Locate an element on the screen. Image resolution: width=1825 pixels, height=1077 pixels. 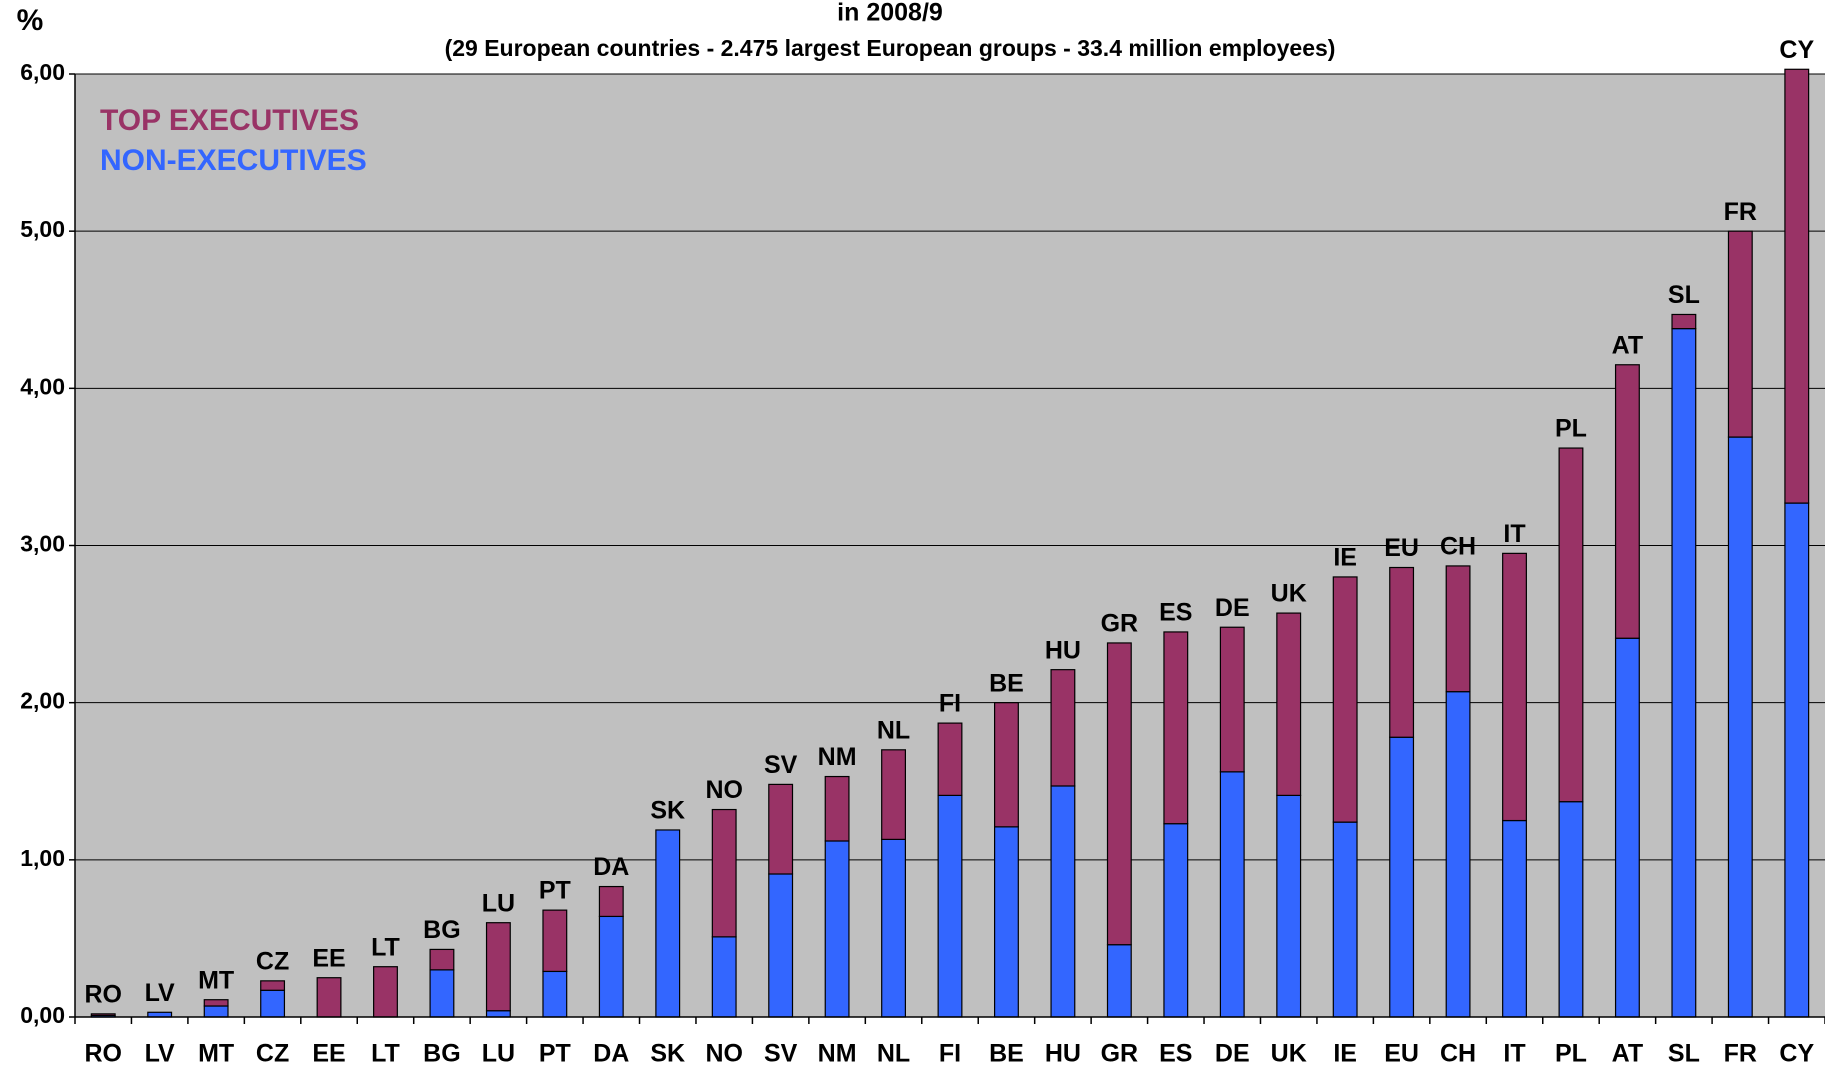
bar-label: RO is located at coordinates (103, 994).